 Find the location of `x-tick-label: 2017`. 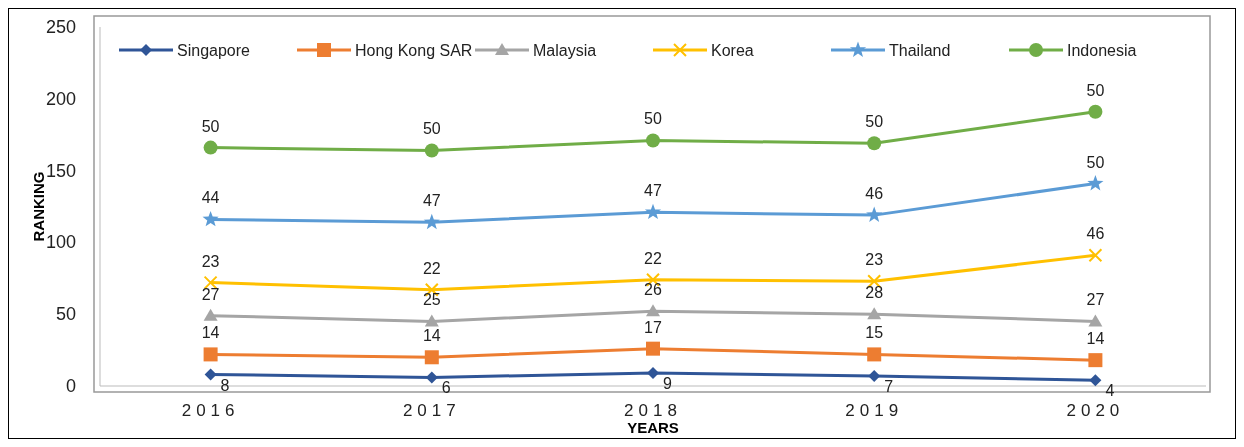

x-tick-label: 2017 is located at coordinates (431, 410).